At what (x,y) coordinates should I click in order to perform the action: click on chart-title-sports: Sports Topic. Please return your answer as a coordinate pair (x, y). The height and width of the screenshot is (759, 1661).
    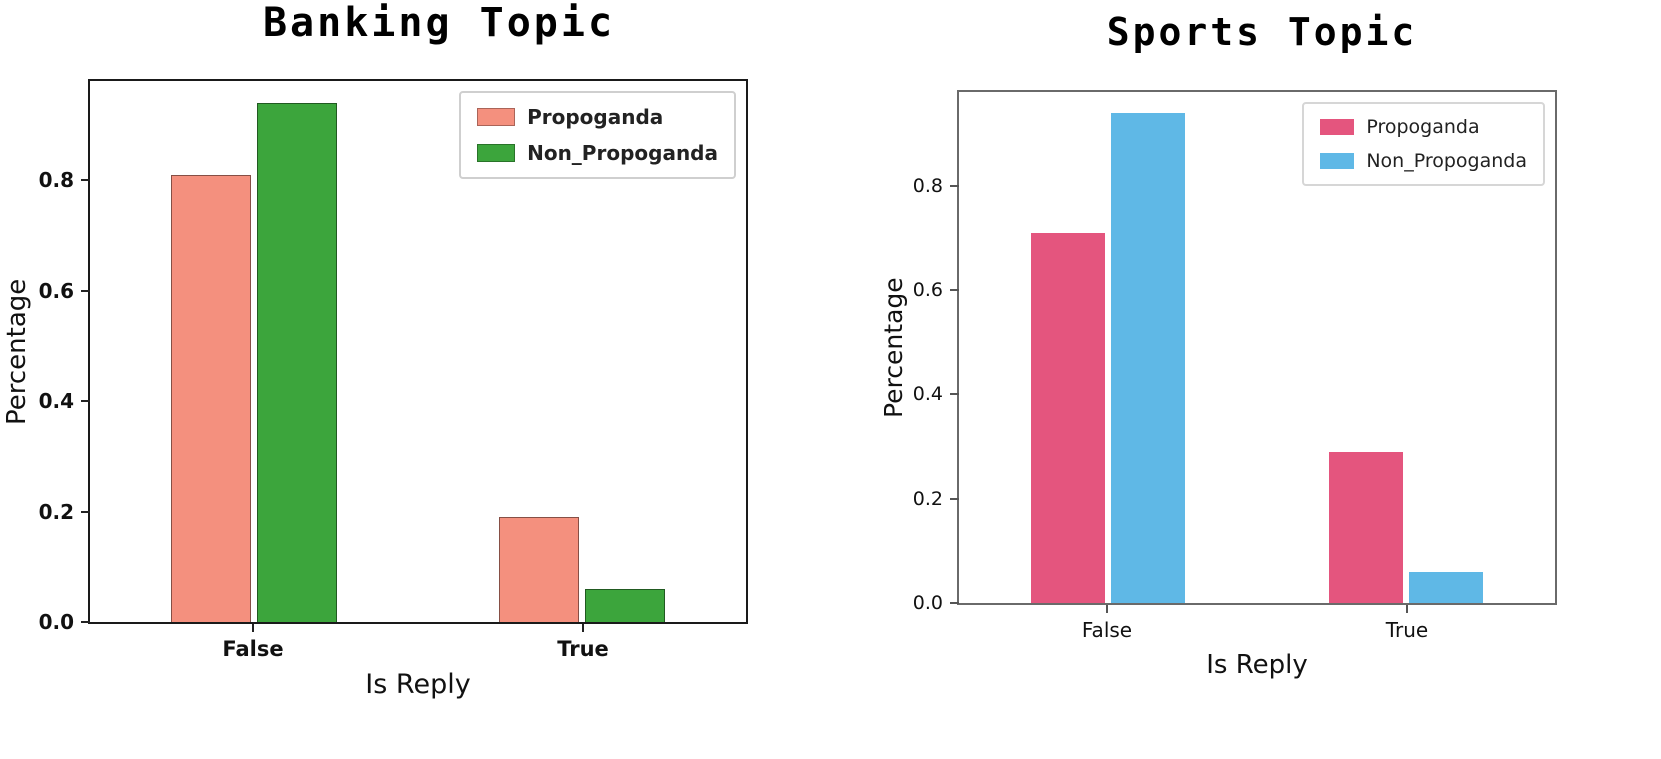
    Looking at the image, I should click on (1262, 32).